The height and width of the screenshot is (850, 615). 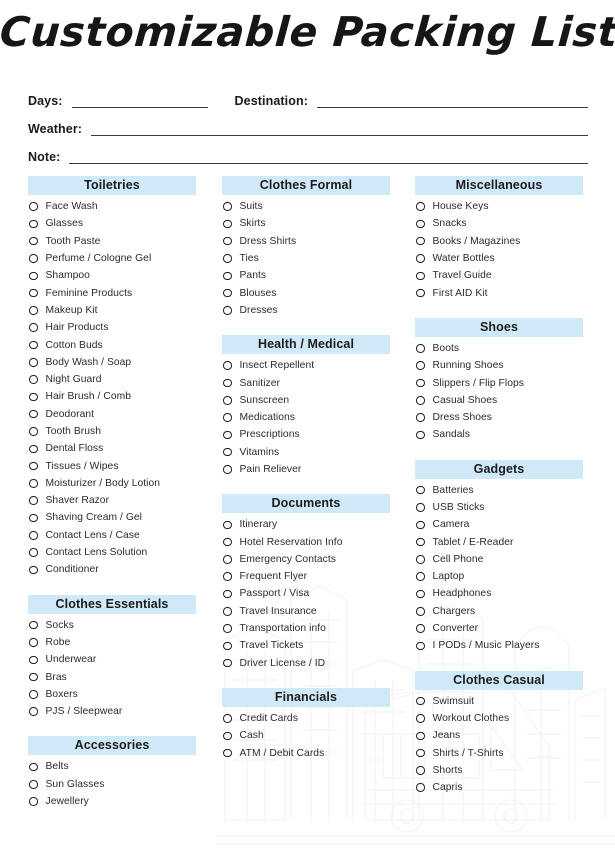 I want to click on list-item: Moisturizer / Body Lotion, so click(x=112, y=483).